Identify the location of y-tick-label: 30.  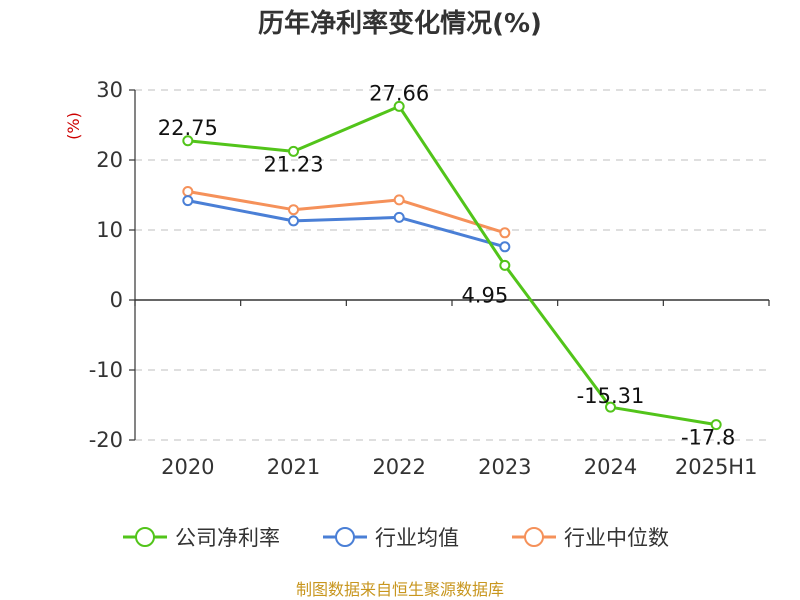
(109, 90).